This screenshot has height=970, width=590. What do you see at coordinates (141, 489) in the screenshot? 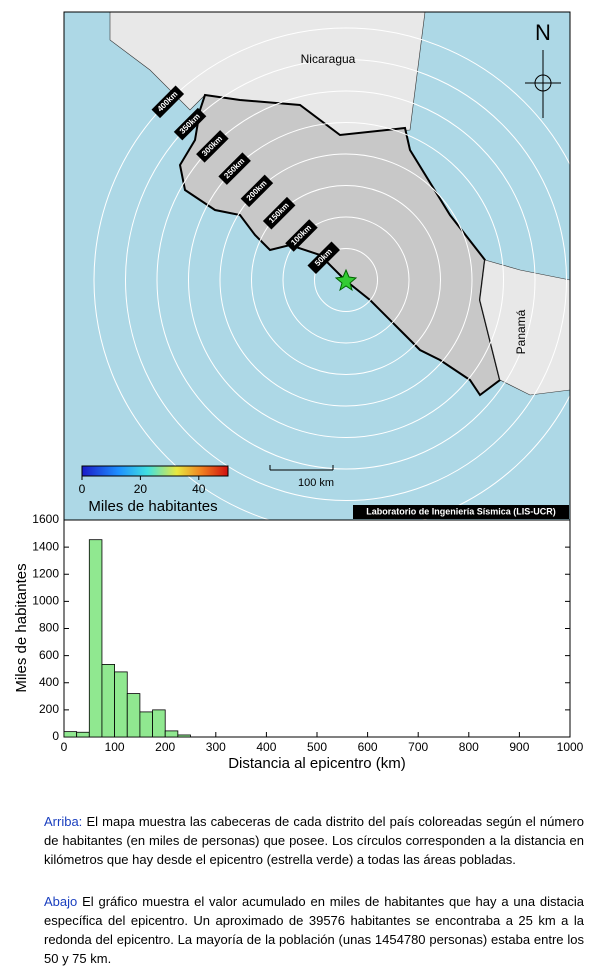
I see `colorbar-tick-label: 20` at bounding box center [141, 489].